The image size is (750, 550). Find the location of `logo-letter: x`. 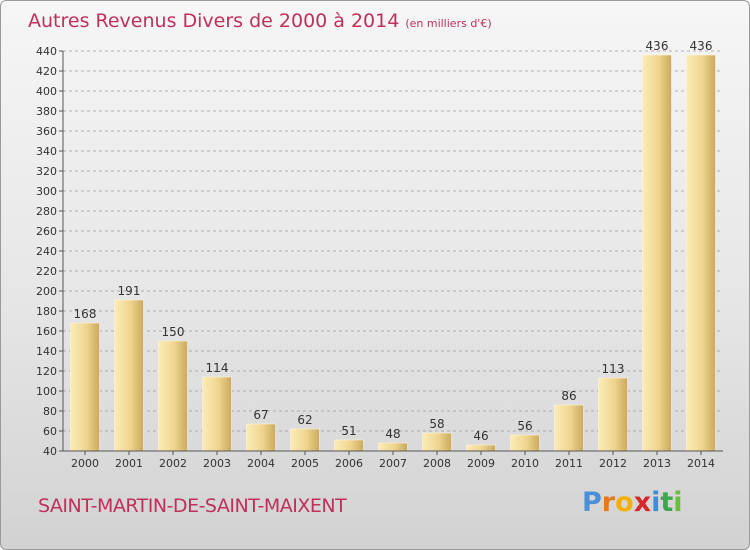

logo-letter: x is located at coordinates (642, 502).